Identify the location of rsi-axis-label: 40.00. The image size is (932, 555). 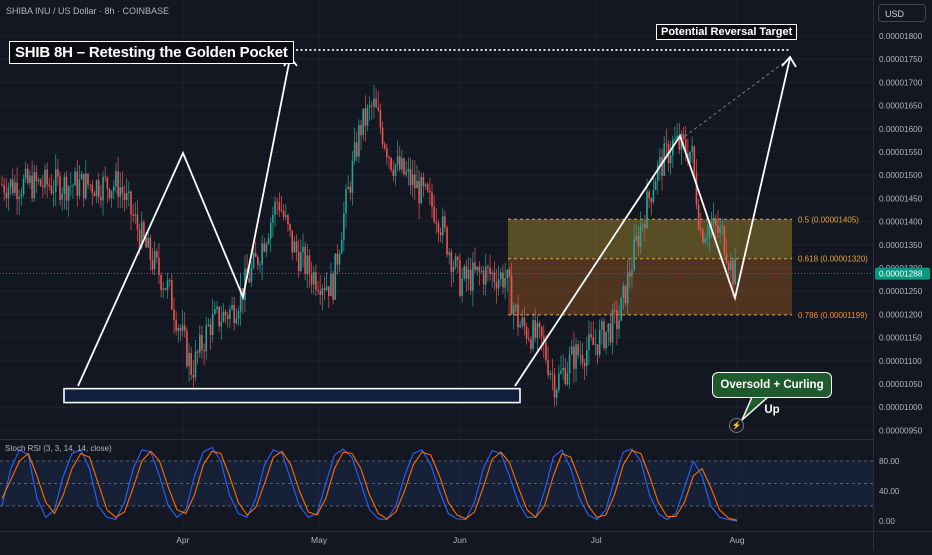
(889, 491).